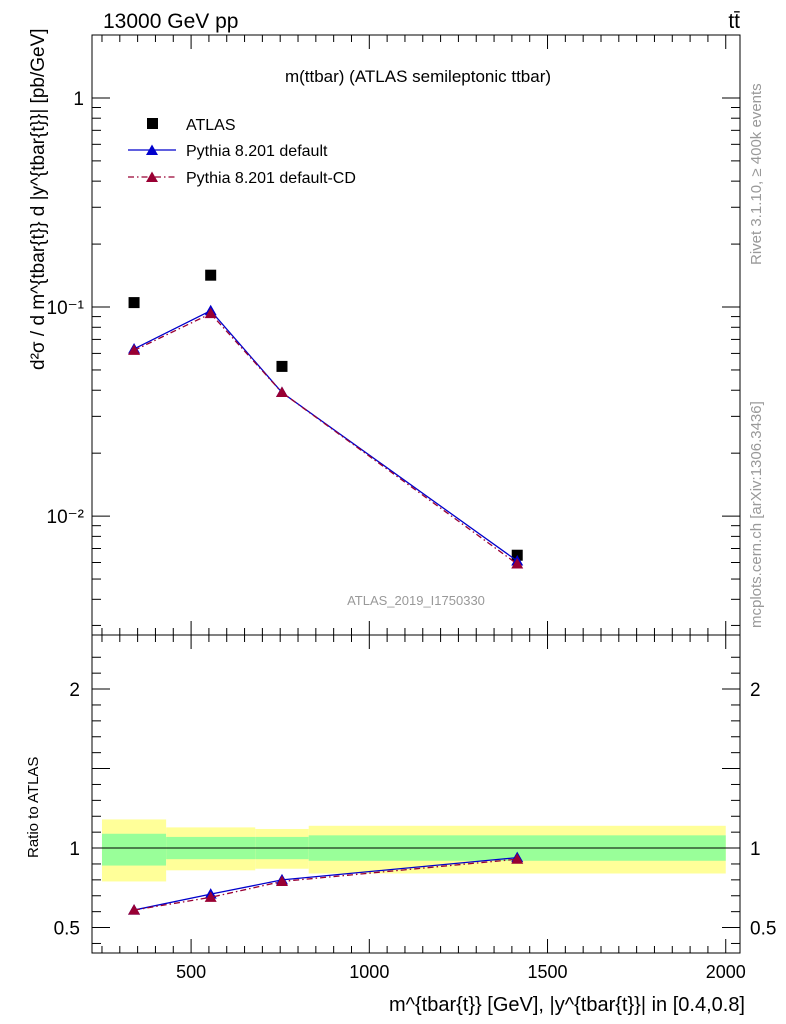 Image resolution: width=786 pixels, height=1024 pixels. What do you see at coordinates (66, 517) in the screenshot?
I see `y-tick-label: 10⁻²` at bounding box center [66, 517].